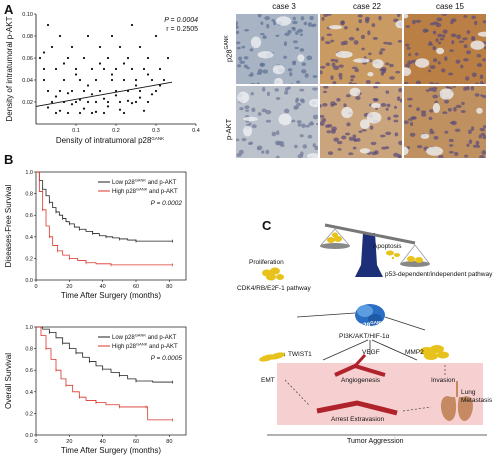  What do you see at coordinates (35, 287) in the screenshot?
I see `dfs-xtick-label: 0` at bounding box center [35, 287].